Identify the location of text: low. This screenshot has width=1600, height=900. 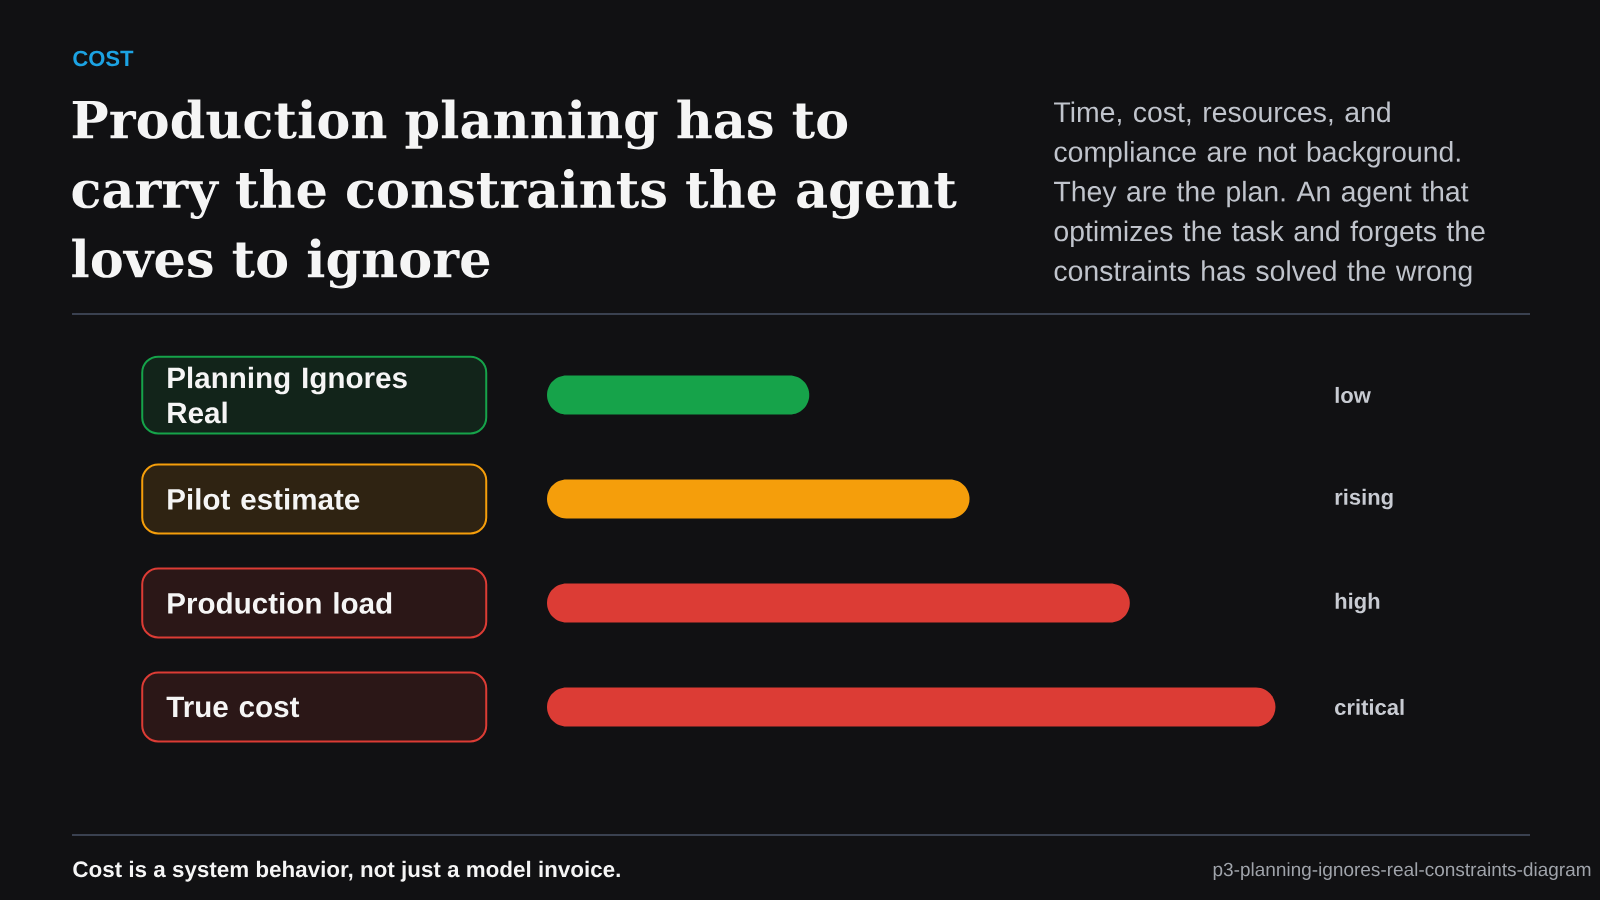
(1353, 395).